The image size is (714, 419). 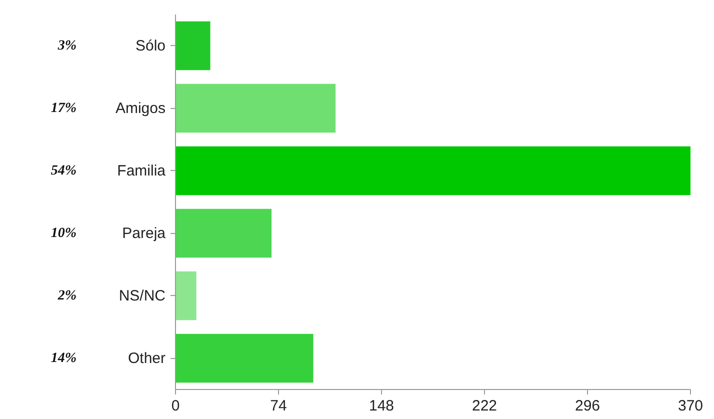 I want to click on text: 17%, so click(x=63, y=108).